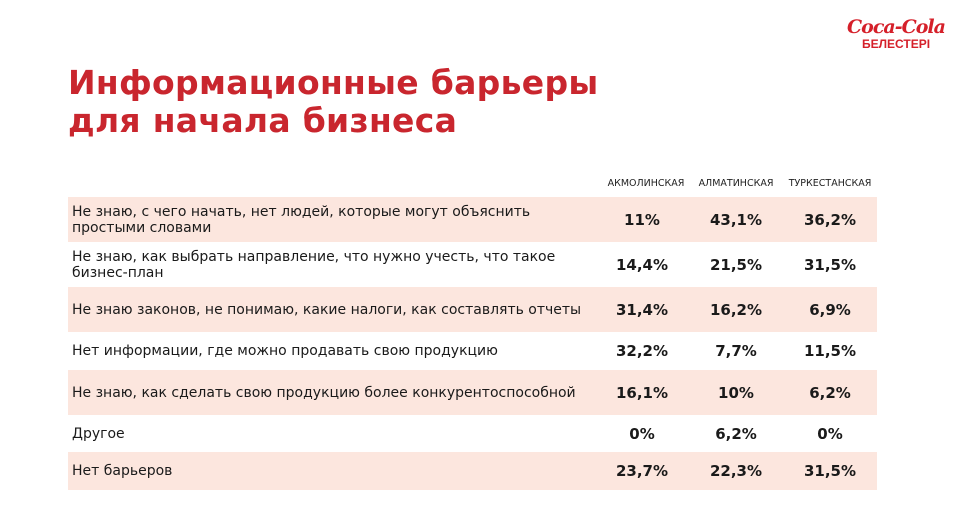  I want to click on row-value: 7,7%, so click(736, 351).